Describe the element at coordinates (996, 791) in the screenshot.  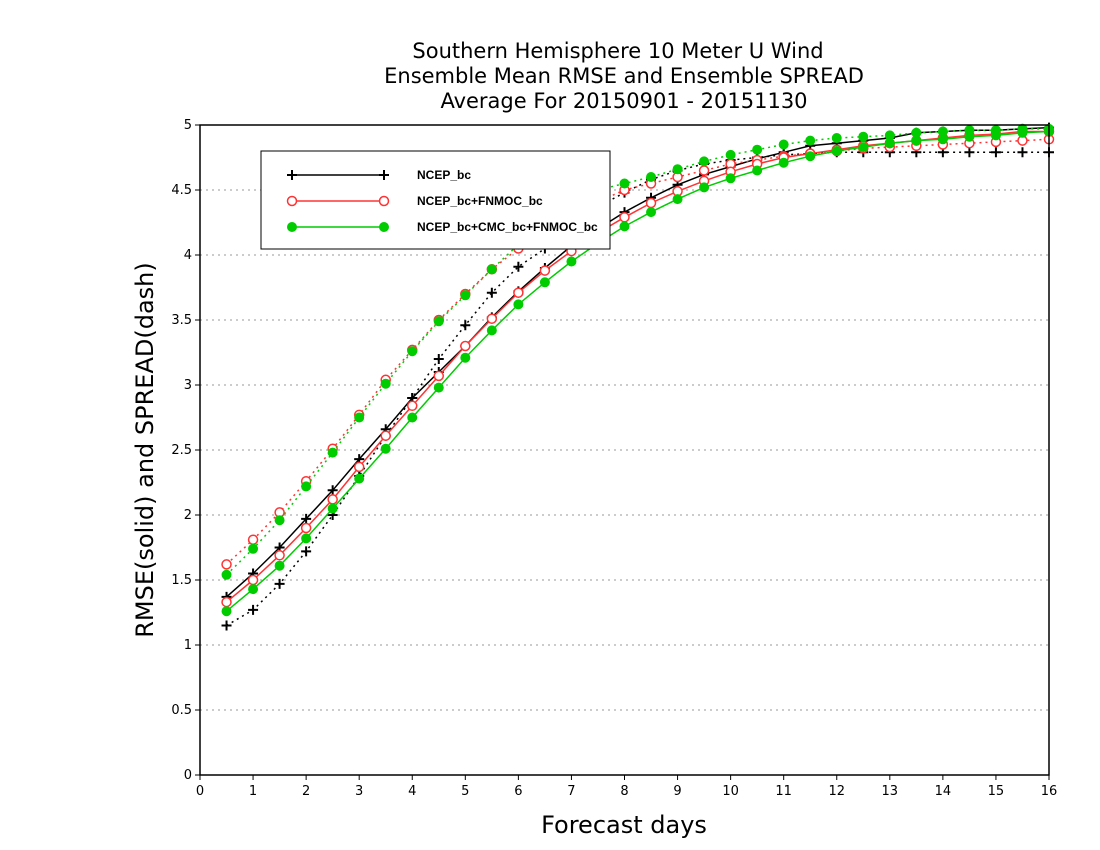
I see `x-tick-label: 15` at that location.